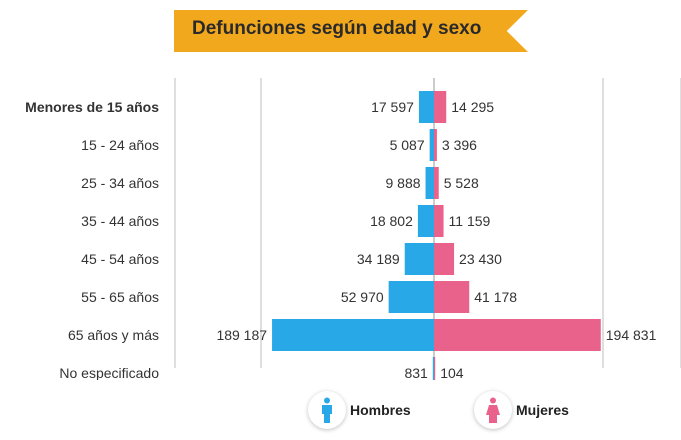  Describe the element at coordinates (392, 107) in the screenshot. I see `value-label-hombres: 17 597` at that location.